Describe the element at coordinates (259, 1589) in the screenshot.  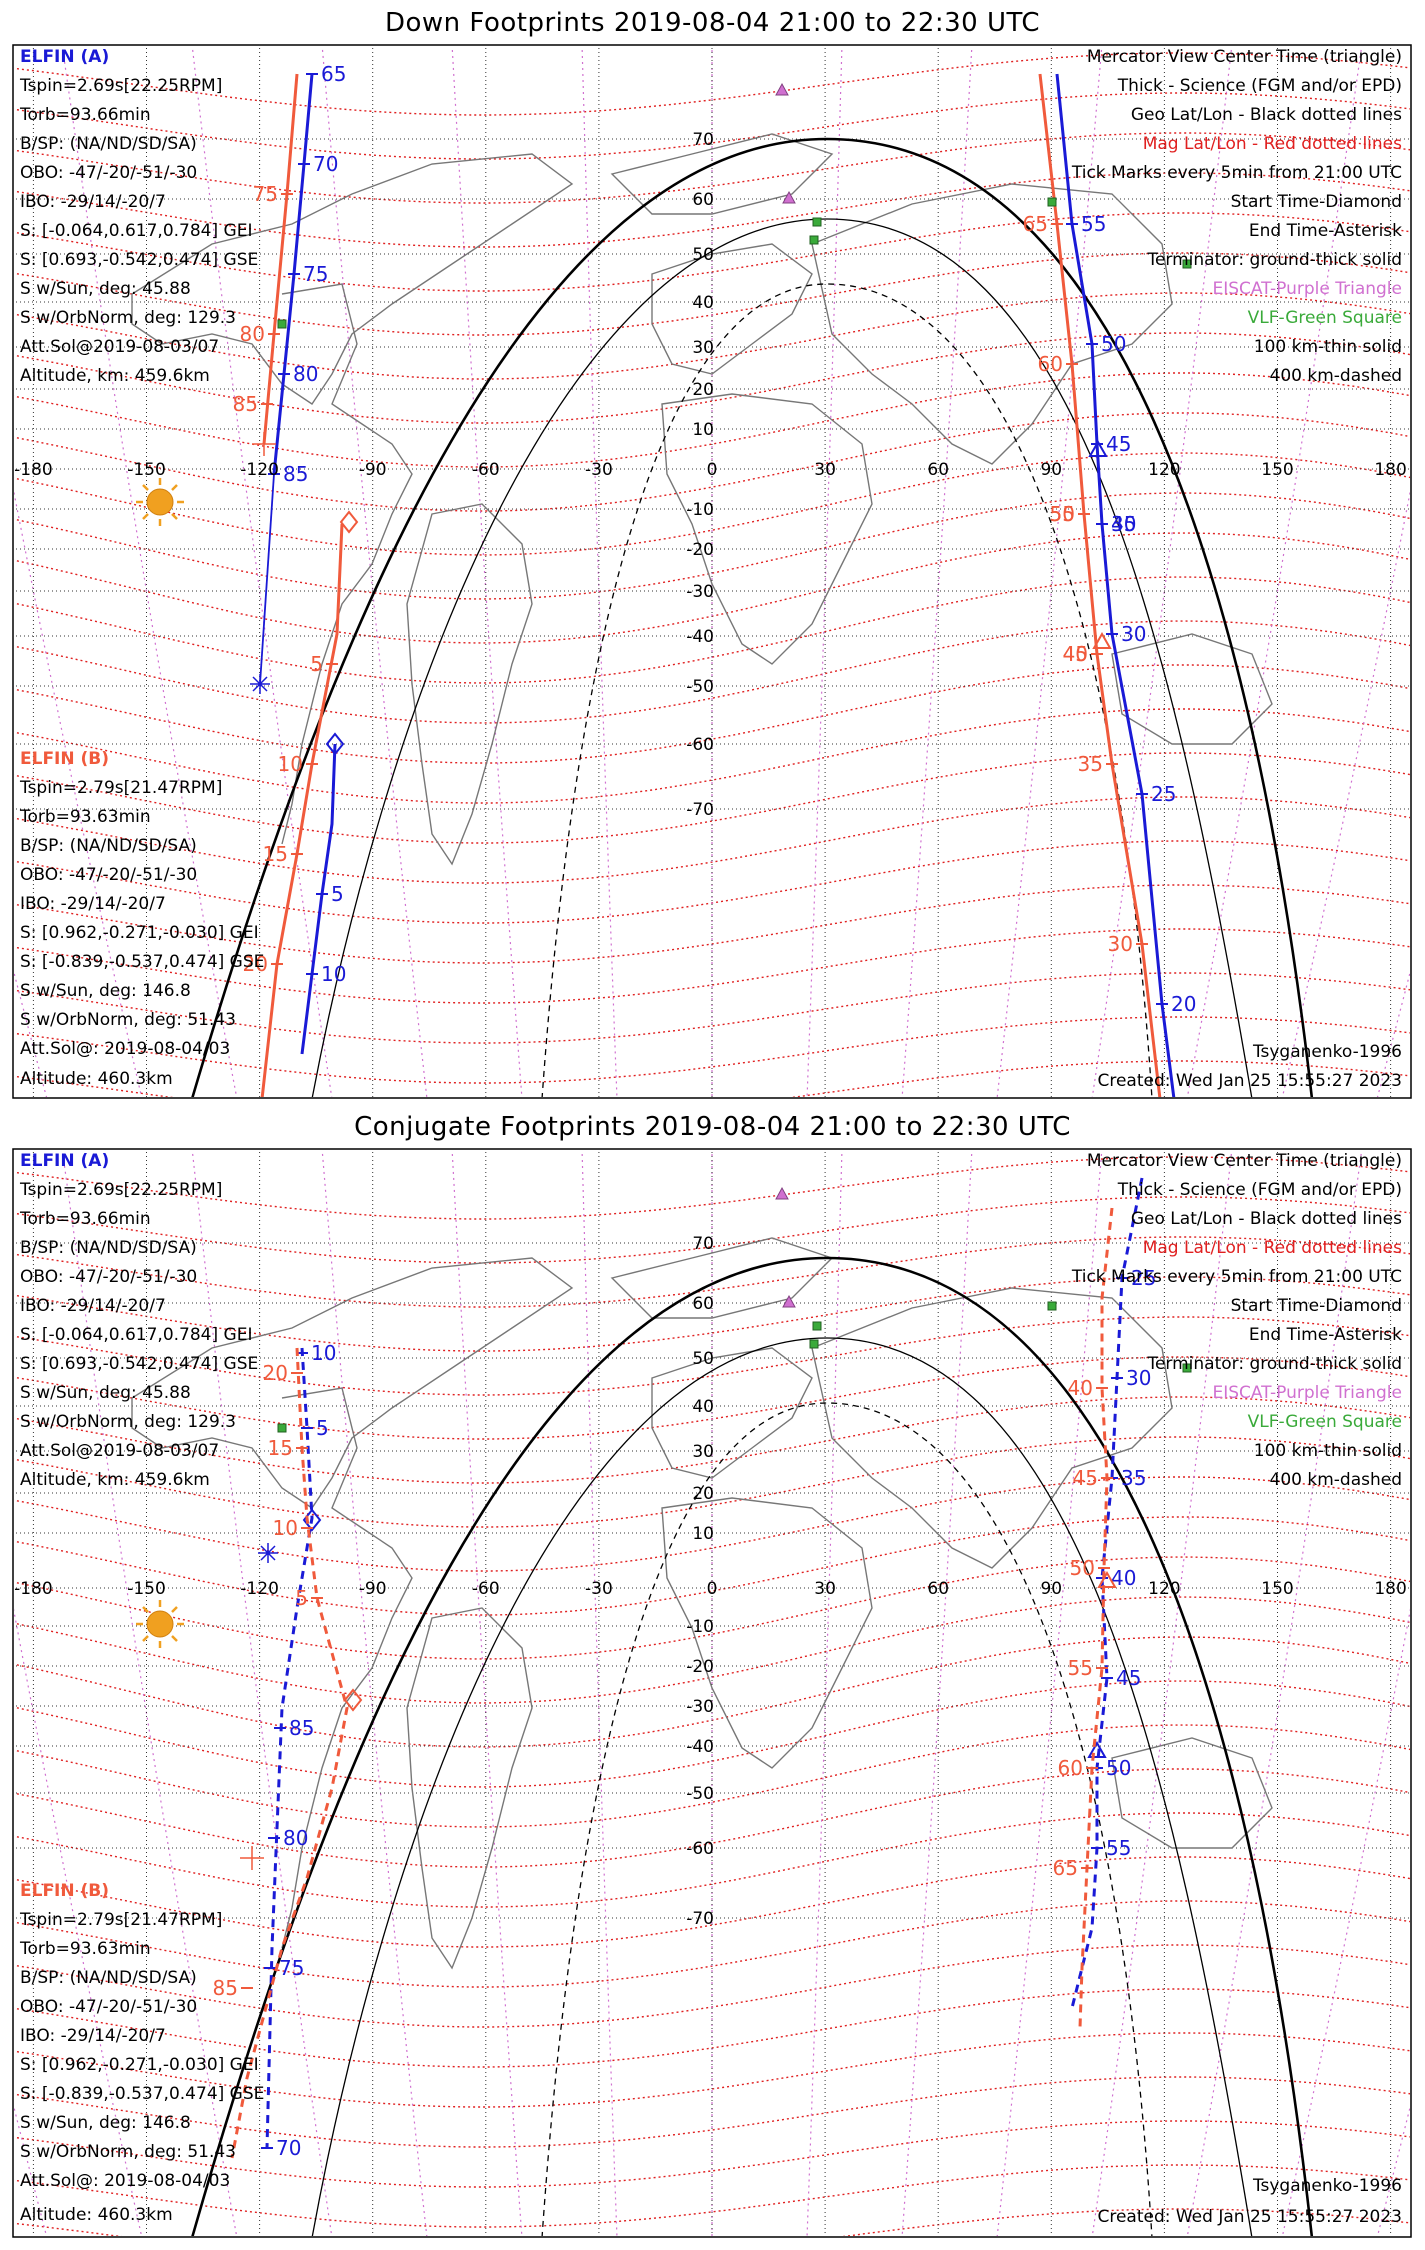
I see `lon-tick-label: -120` at that location.